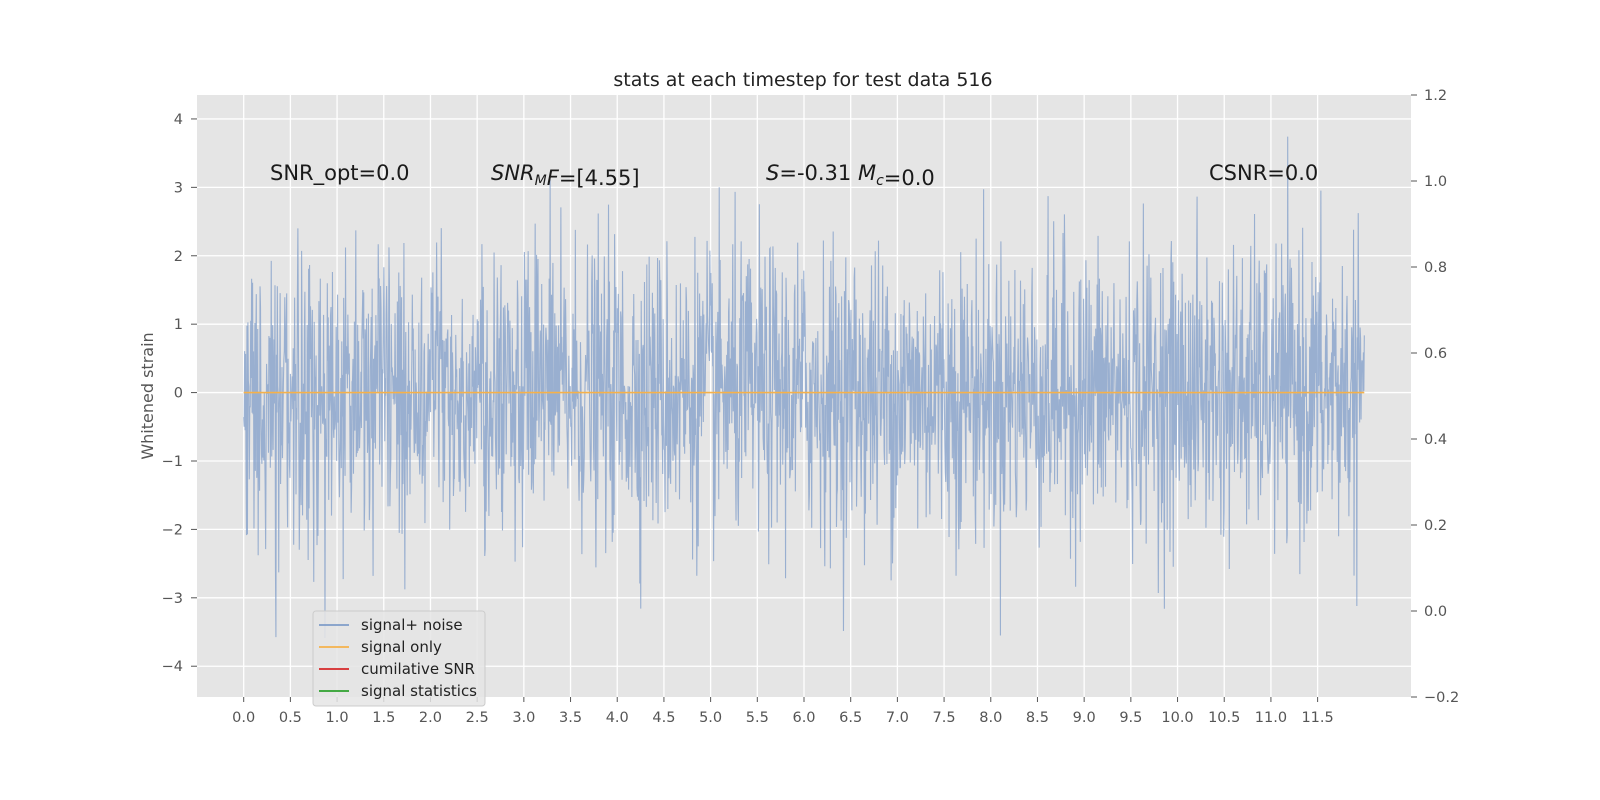  What do you see at coordinates (1177, 718) in the screenshot?
I see `x-tick-label: 10.0` at bounding box center [1177, 718].